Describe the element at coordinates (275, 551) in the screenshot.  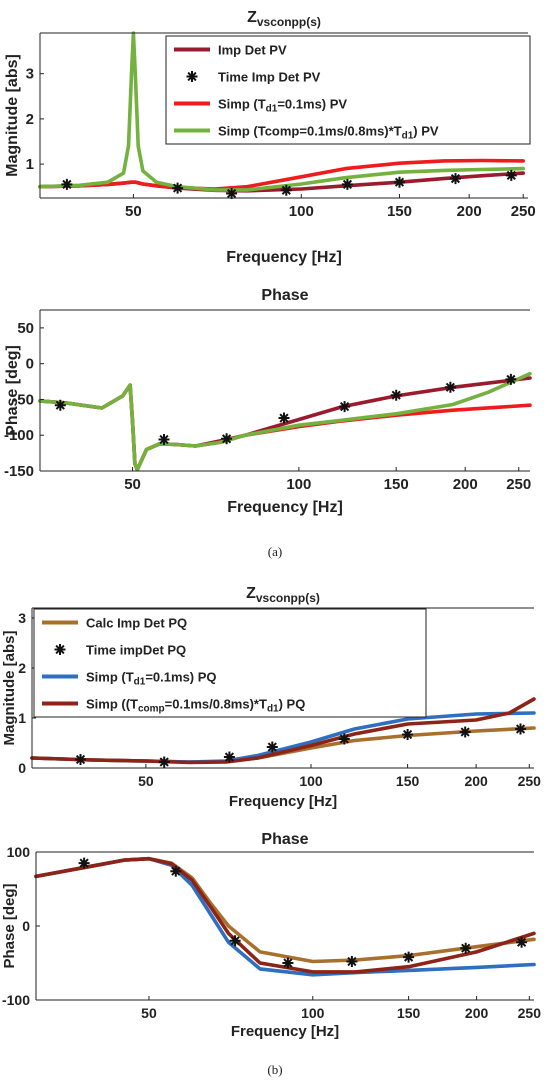
I see `caption-a: (a)` at that location.